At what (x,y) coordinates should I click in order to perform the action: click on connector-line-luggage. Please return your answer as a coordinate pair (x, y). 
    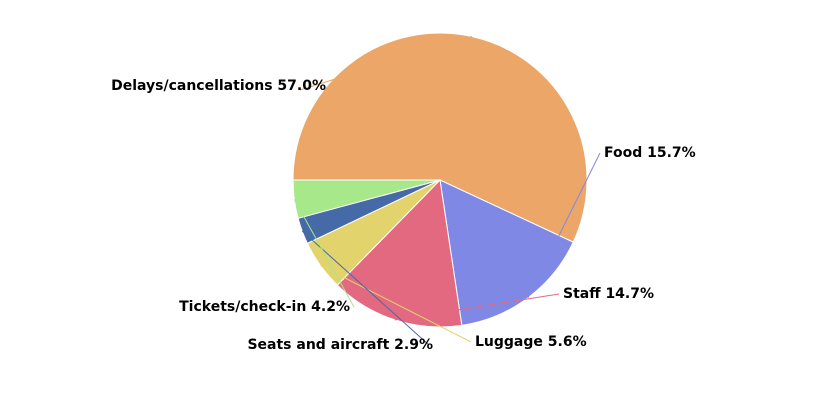
    Looking at the image, I should click on (396, 304).